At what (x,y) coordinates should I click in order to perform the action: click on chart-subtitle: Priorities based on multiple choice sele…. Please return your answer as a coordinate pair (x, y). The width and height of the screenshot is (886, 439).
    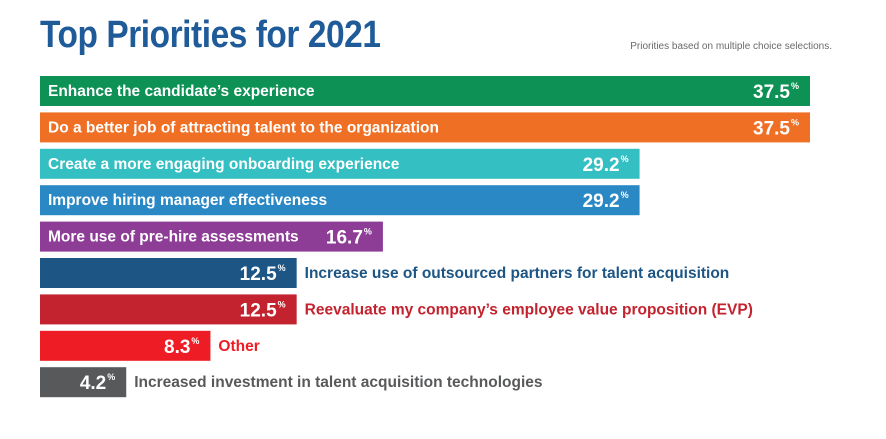
    Looking at the image, I should click on (731, 46).